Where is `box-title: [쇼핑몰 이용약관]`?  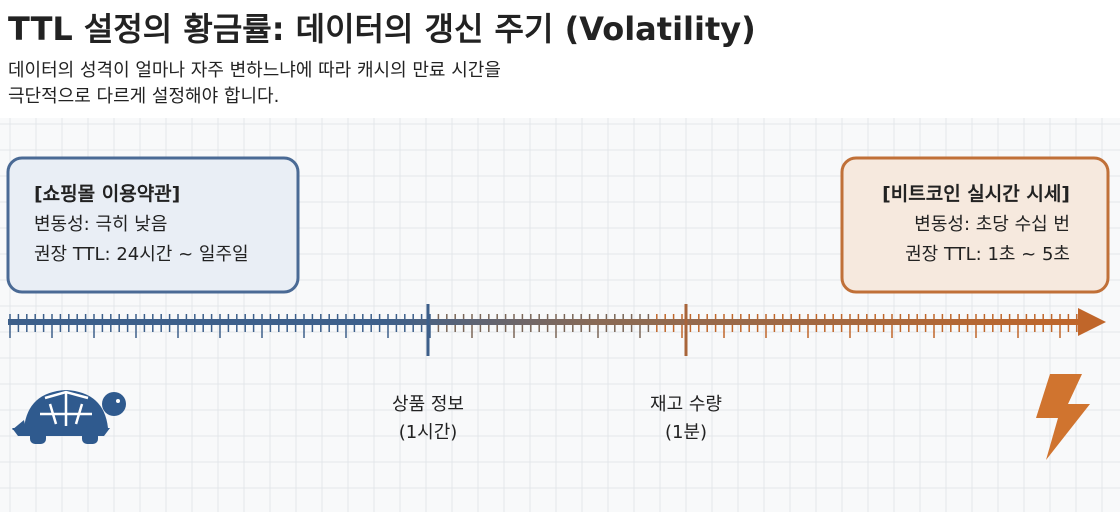
box-title: [쇼핑몰 이용약관] is located at coordinates (107, 194).